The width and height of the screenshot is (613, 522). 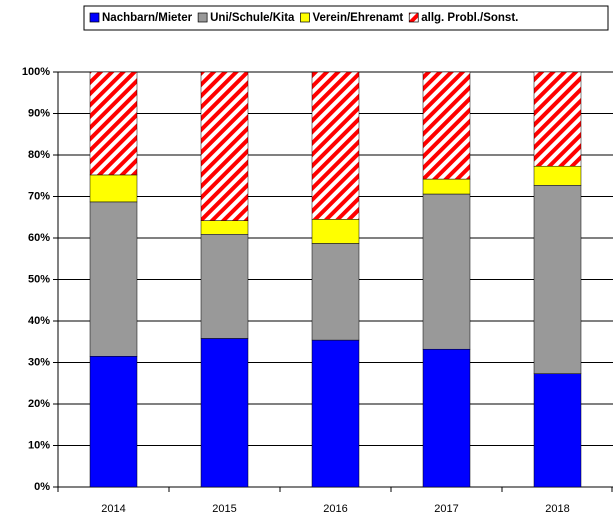 I want to click on x-tick-label: 2016, so click(x=335, y=509).